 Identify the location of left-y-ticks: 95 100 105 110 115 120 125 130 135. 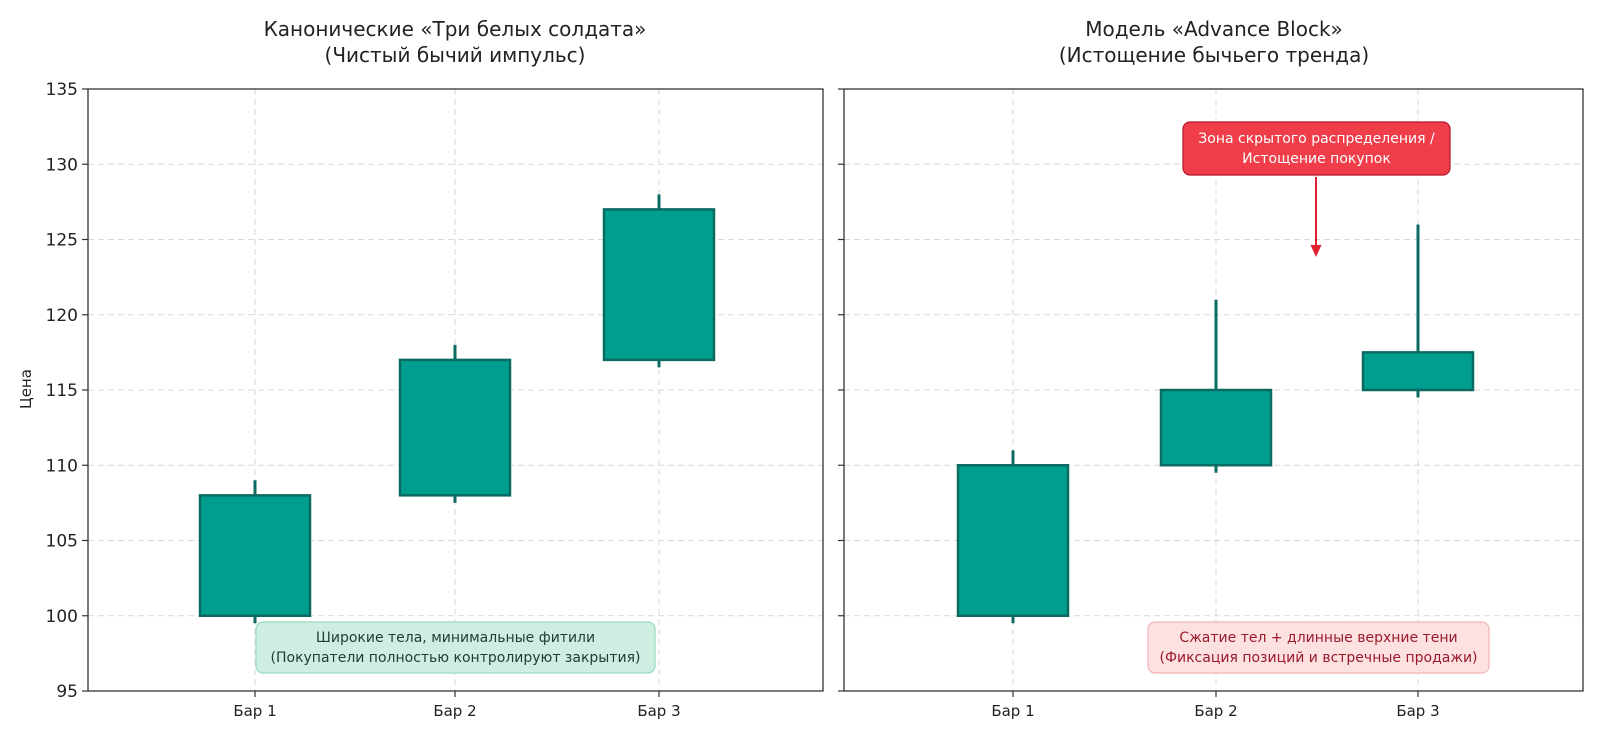
(67, 391).